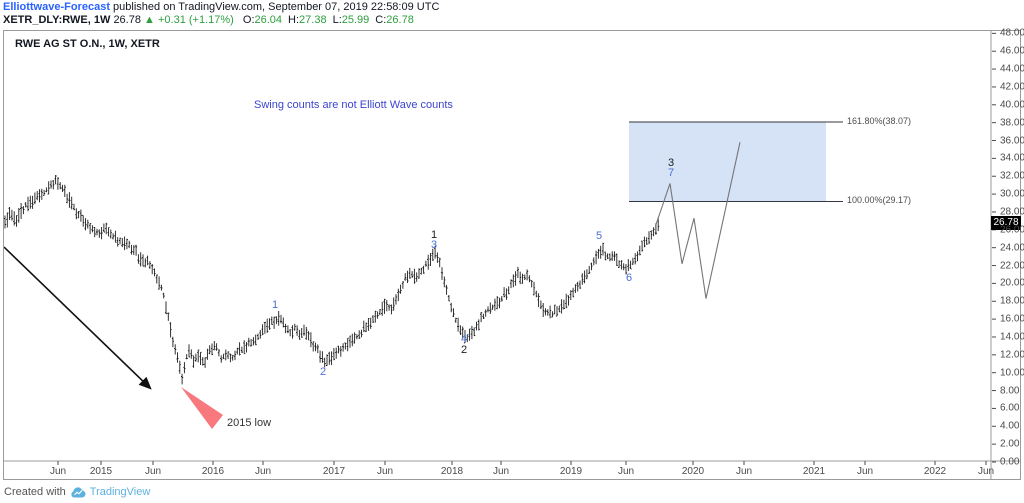  What do you see at coordinates (1012, 301) in the screenshot?
I see `price-tick-label: 18.00` at bounding box center [1012, 301].